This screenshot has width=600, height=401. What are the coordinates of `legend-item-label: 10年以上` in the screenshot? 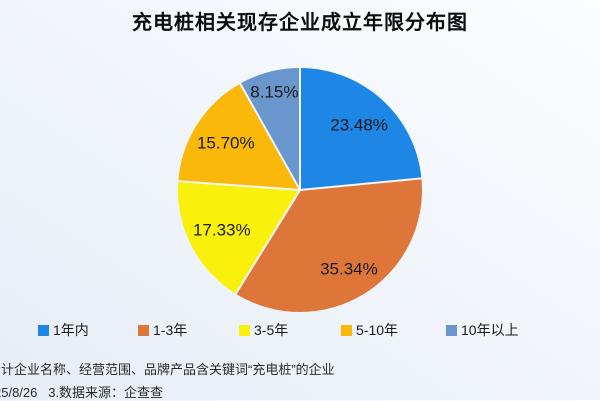 It's located at (490, 330).